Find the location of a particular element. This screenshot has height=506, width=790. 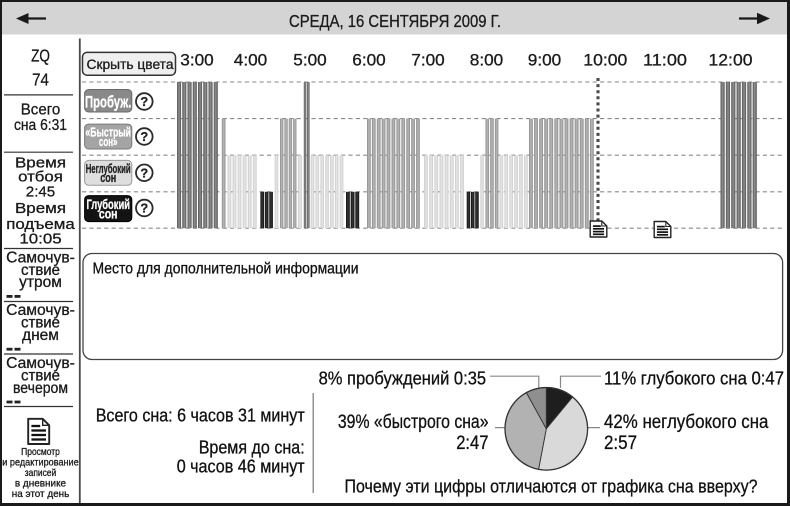

svg-text: 7:00 is located at coordinates (428, 60).